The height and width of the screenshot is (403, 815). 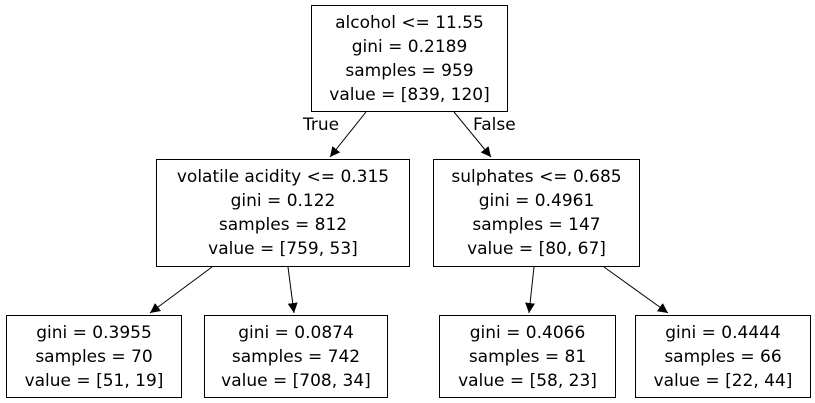 What do you see at coordinates (536, 249) in the screenshot?
I see `node-right-value: value = [80, 67]` at bounding box center [536, 249].